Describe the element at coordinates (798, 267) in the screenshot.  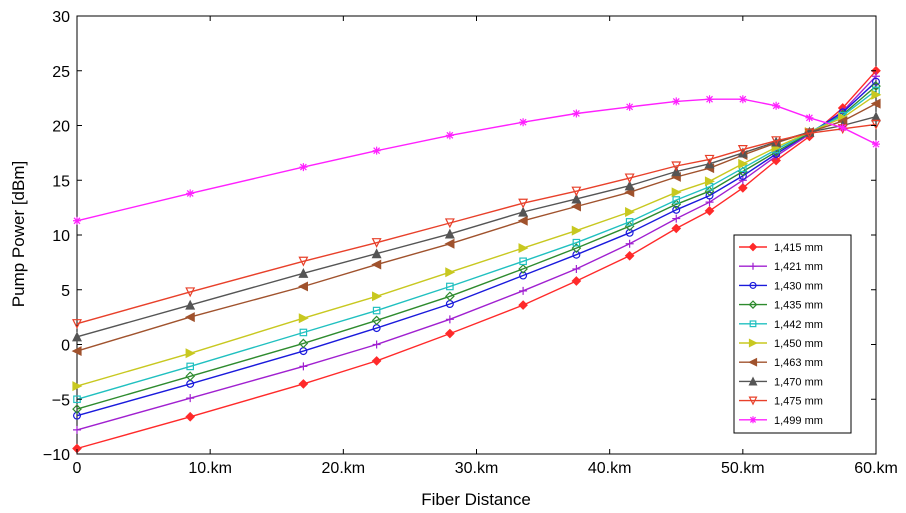
I see `legend-label: 1,421 mm` at that location.